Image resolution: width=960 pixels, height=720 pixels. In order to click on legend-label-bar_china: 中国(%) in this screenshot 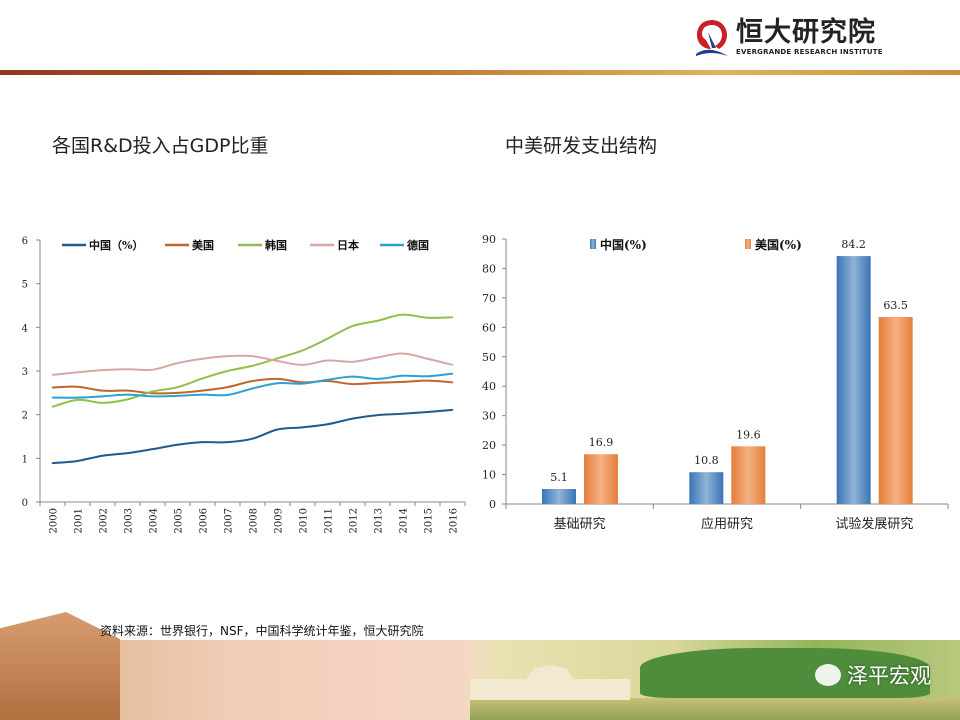, I will do `click(623, 244)`.